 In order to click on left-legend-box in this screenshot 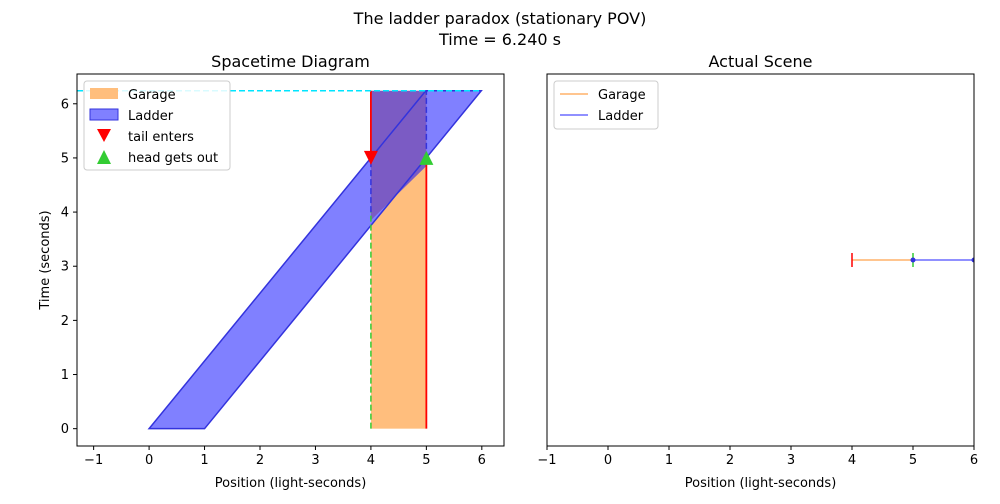, I will do `click(157, 125)`.